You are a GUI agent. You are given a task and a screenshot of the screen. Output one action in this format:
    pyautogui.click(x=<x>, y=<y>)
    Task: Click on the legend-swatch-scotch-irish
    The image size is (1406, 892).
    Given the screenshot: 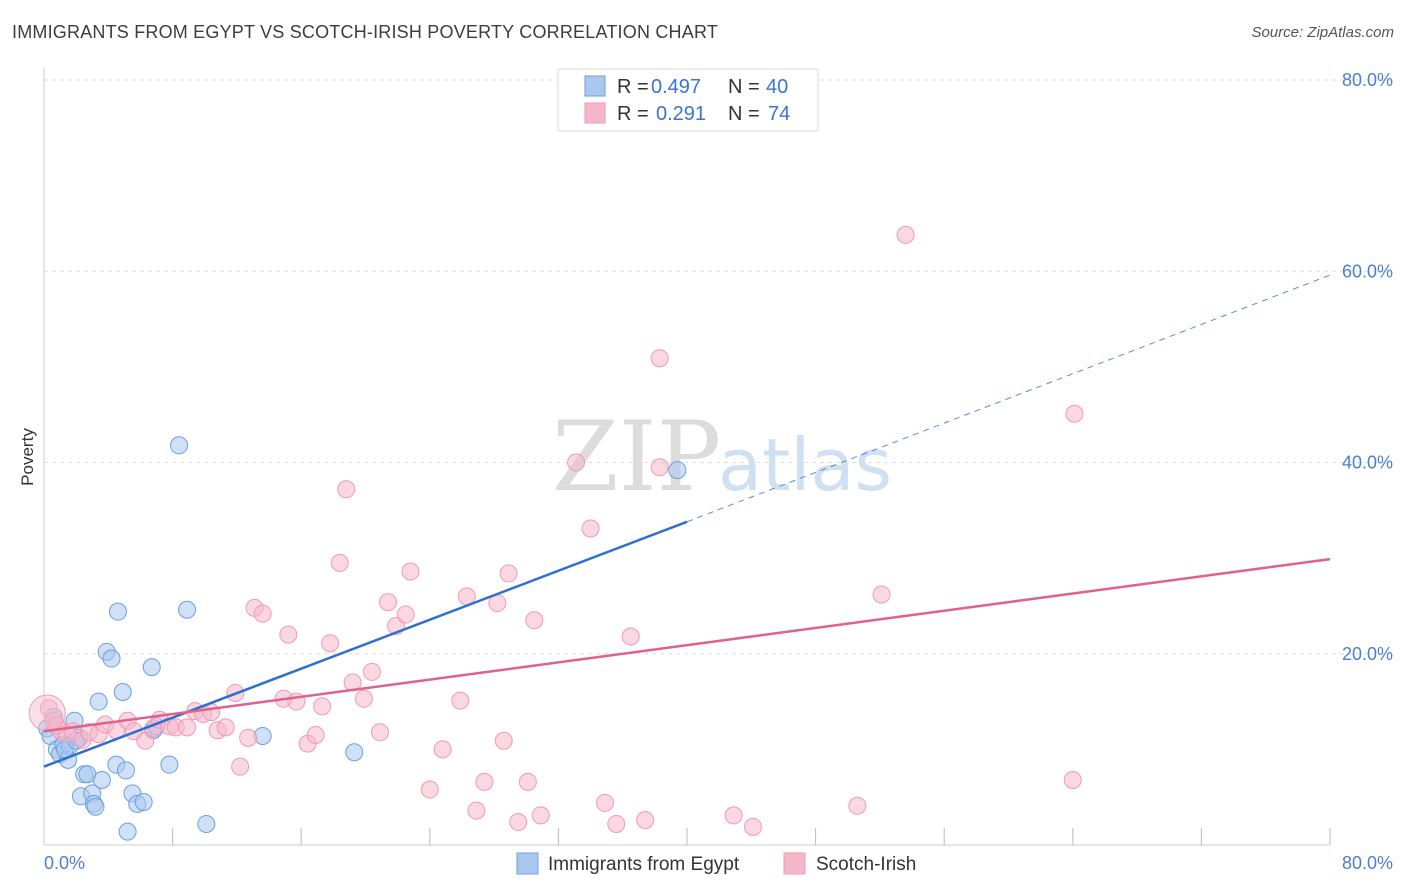 What is the action you would take?
    pyautogui.click(x=595, y=113)
    